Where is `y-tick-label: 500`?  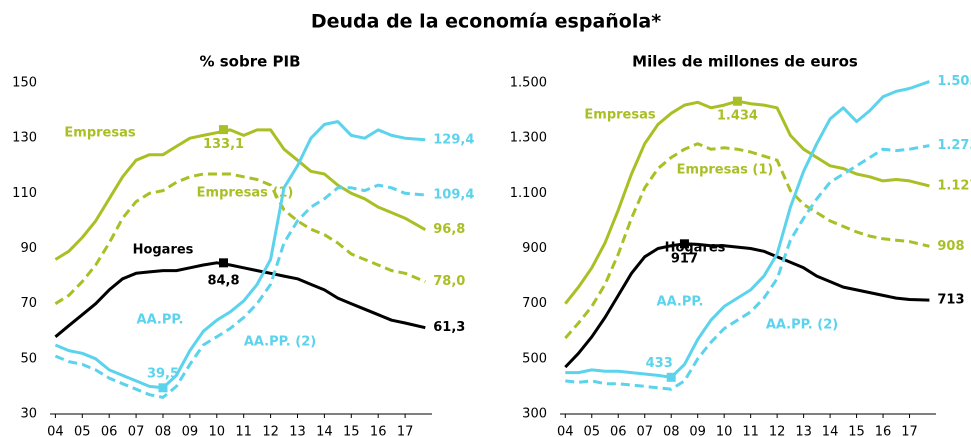 y-tick-label: 500 is located at coordinates (534, 358).